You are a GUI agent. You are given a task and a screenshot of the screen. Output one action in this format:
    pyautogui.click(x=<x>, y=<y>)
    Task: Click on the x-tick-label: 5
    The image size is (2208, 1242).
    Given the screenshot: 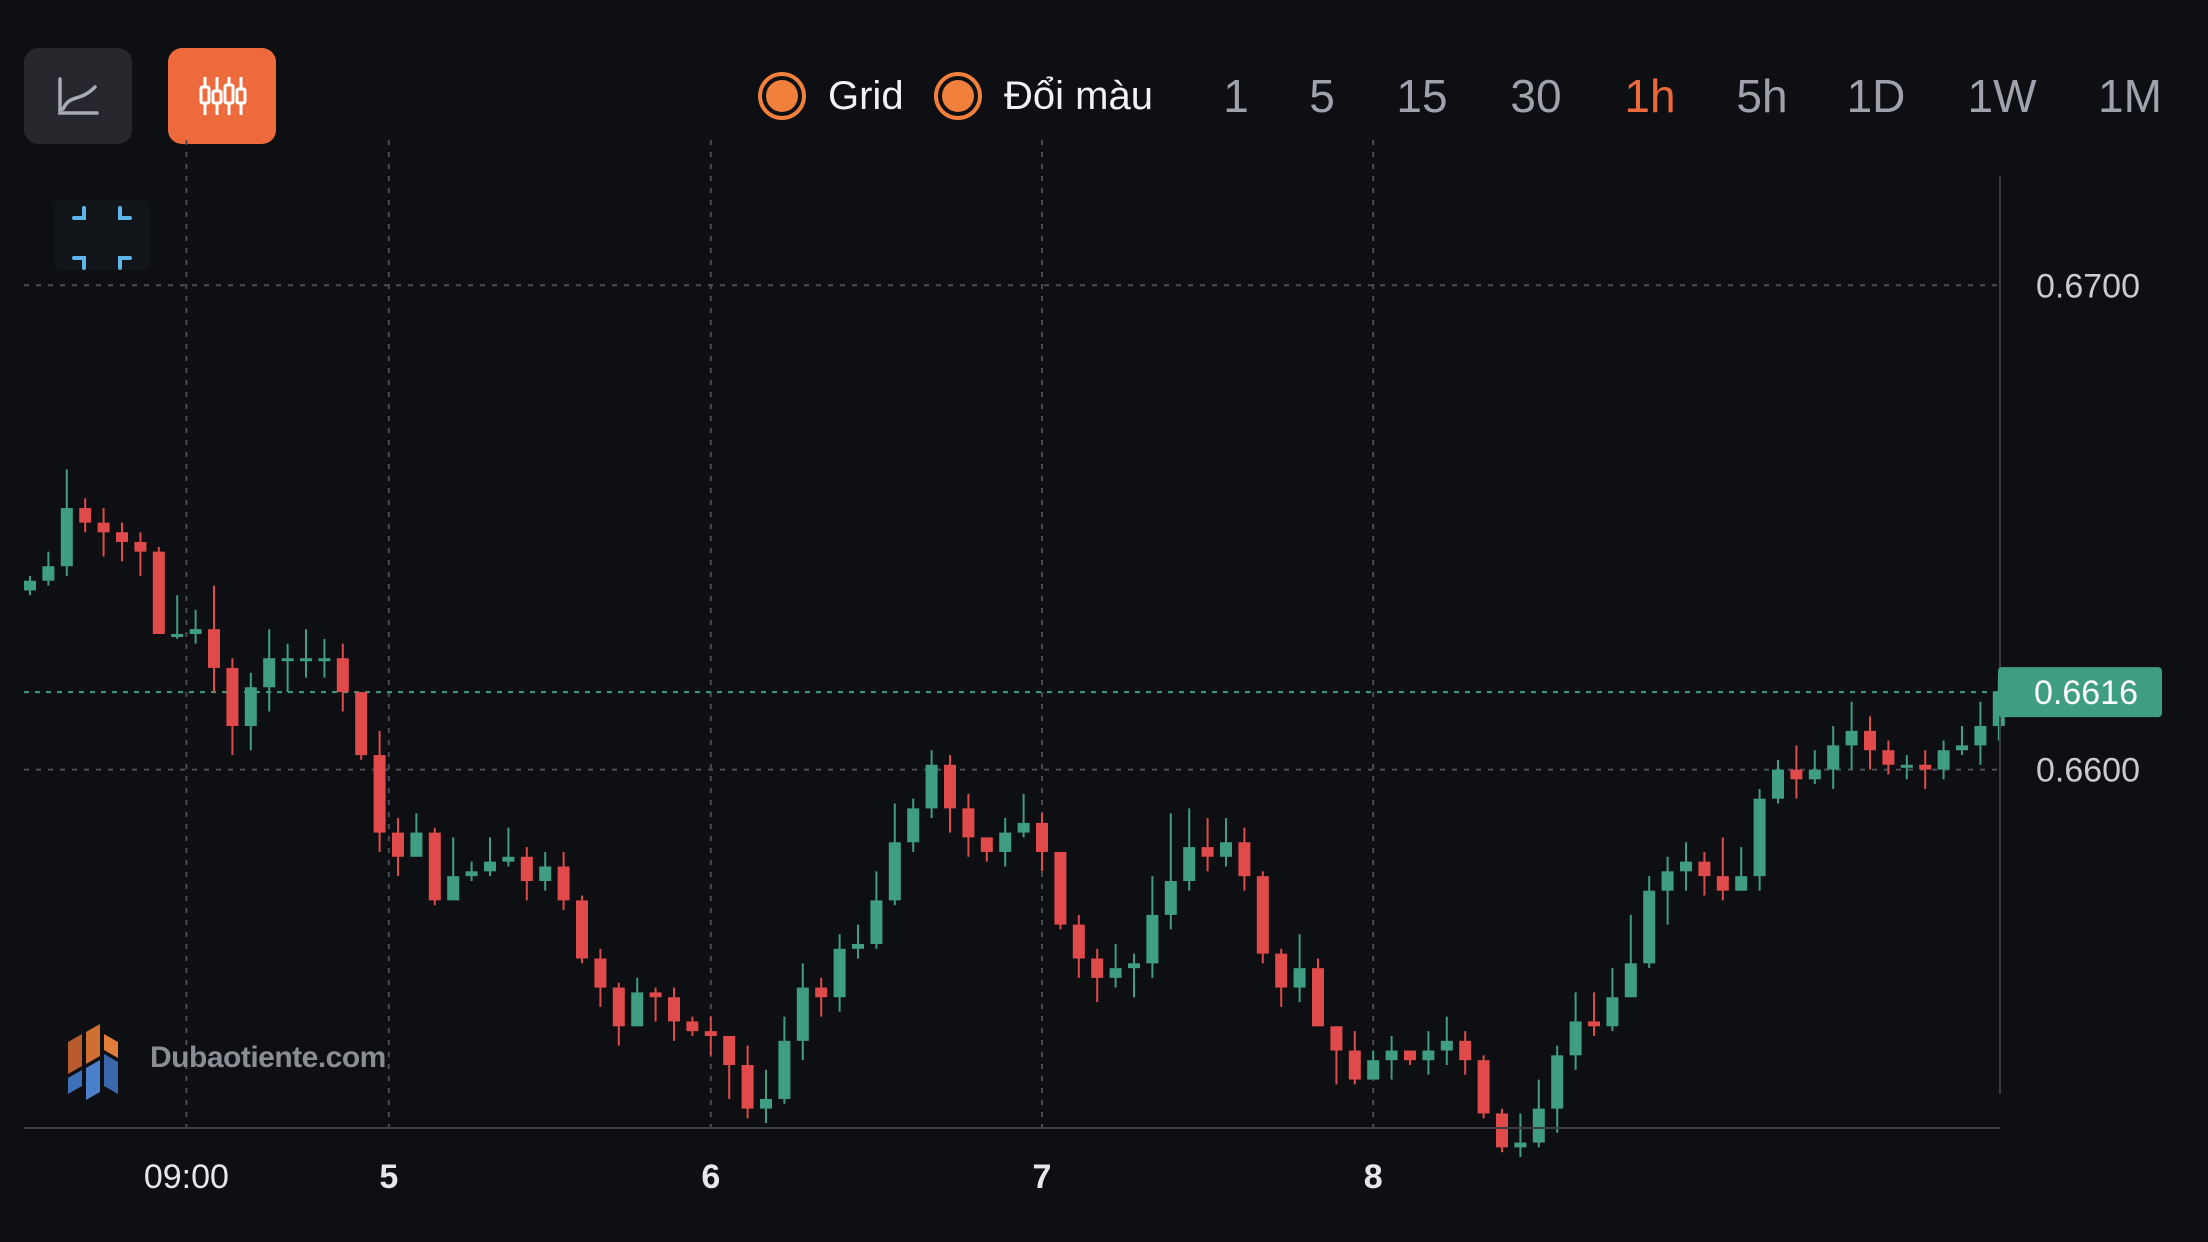 What is the action you would take?
    pyautogui.click(x=388, y=1177)
    